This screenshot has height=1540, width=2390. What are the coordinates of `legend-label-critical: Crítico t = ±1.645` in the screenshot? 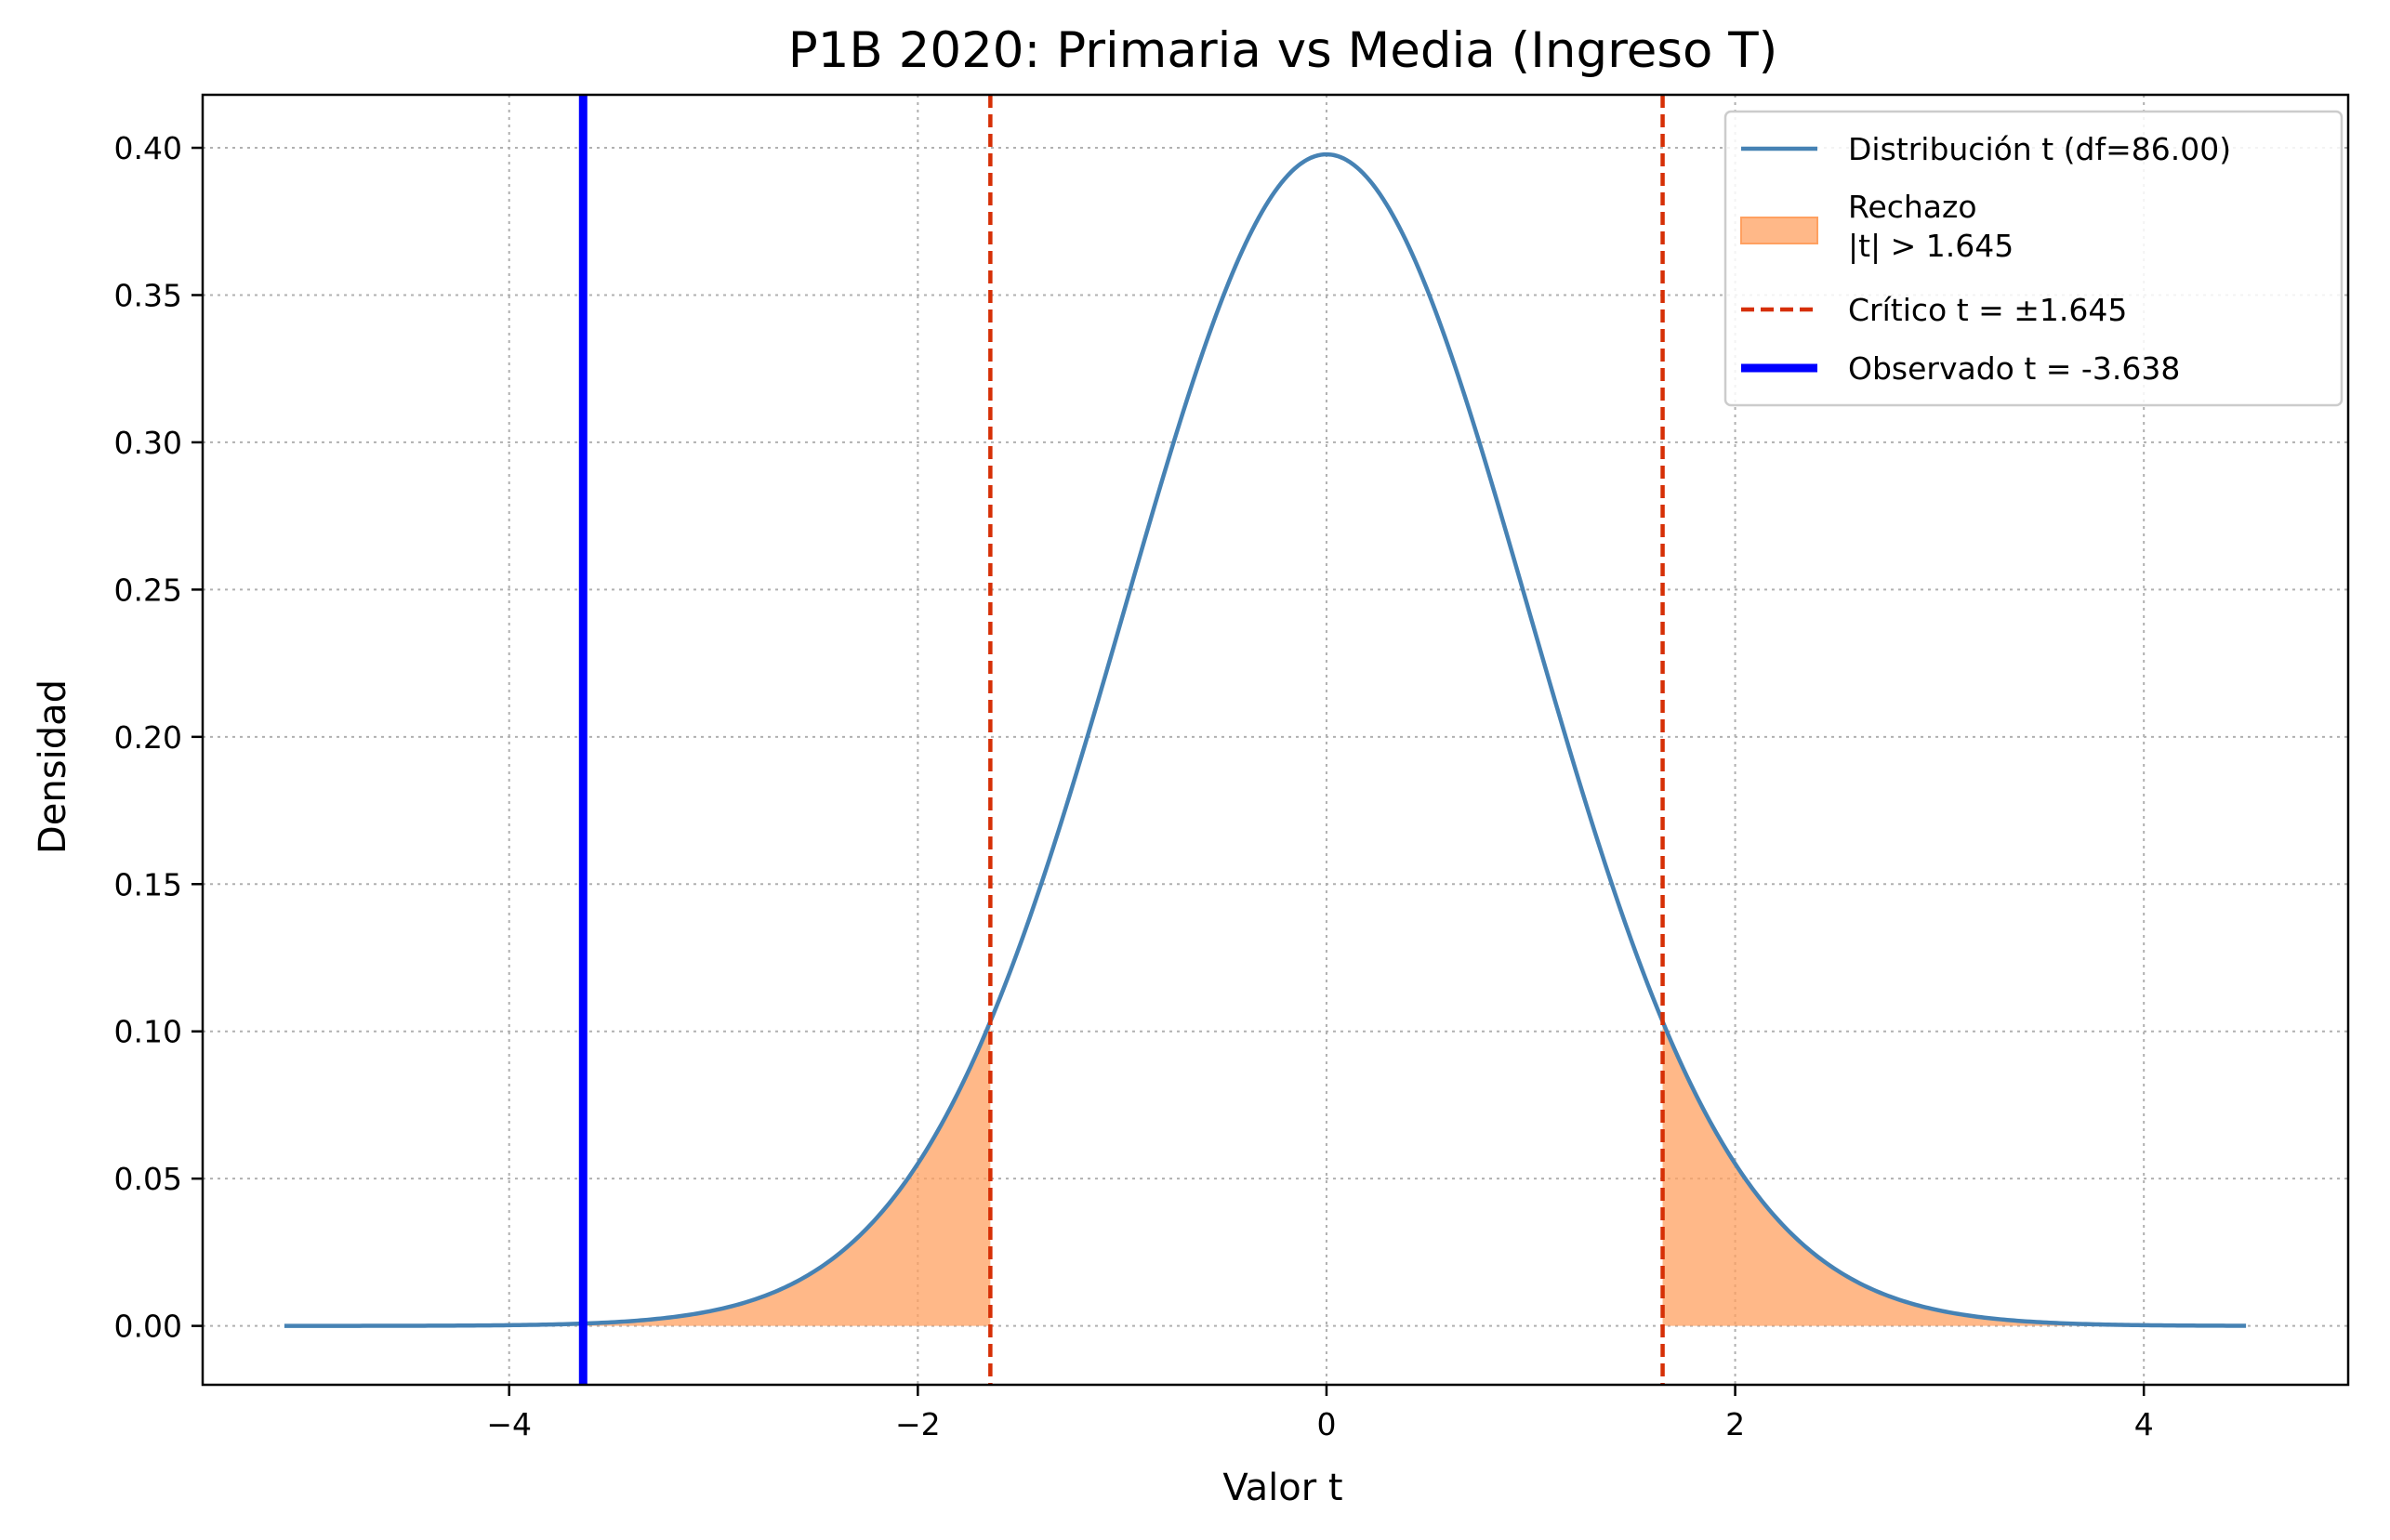 It's located at (1988, 310).